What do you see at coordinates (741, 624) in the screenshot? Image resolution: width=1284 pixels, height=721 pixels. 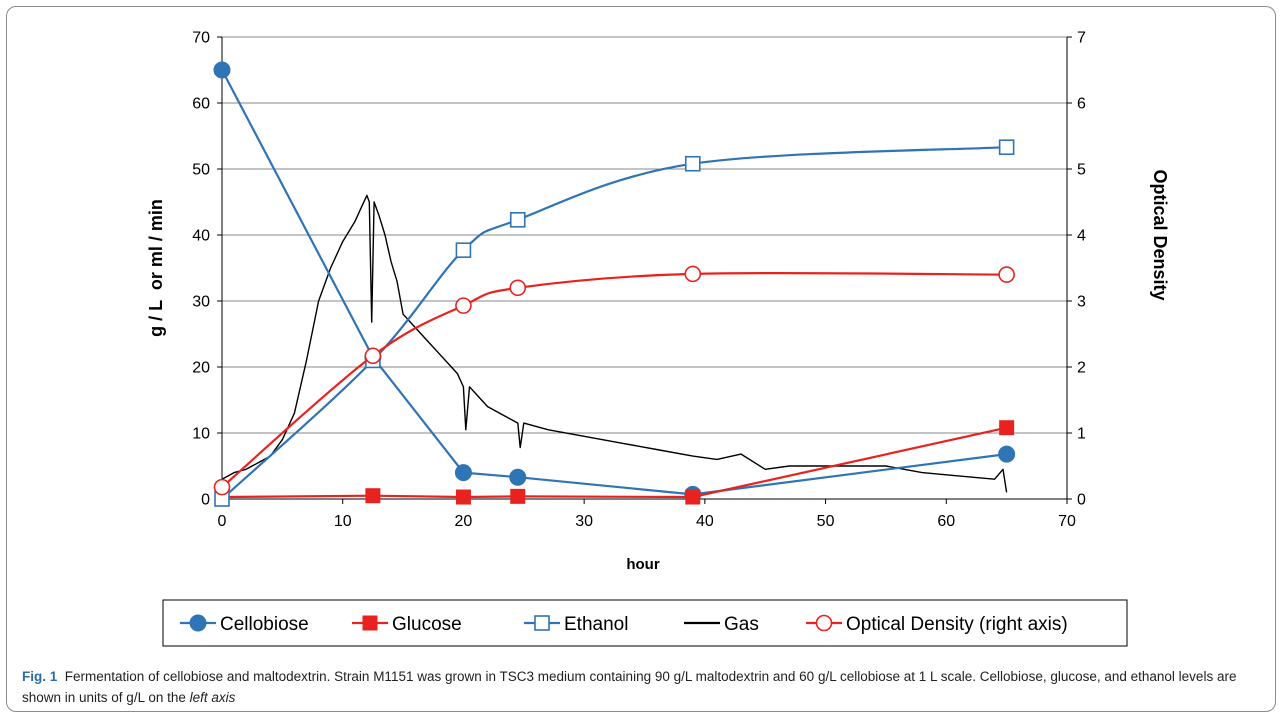 I see `legend-label: Gas` at bounding box center [741, 624].